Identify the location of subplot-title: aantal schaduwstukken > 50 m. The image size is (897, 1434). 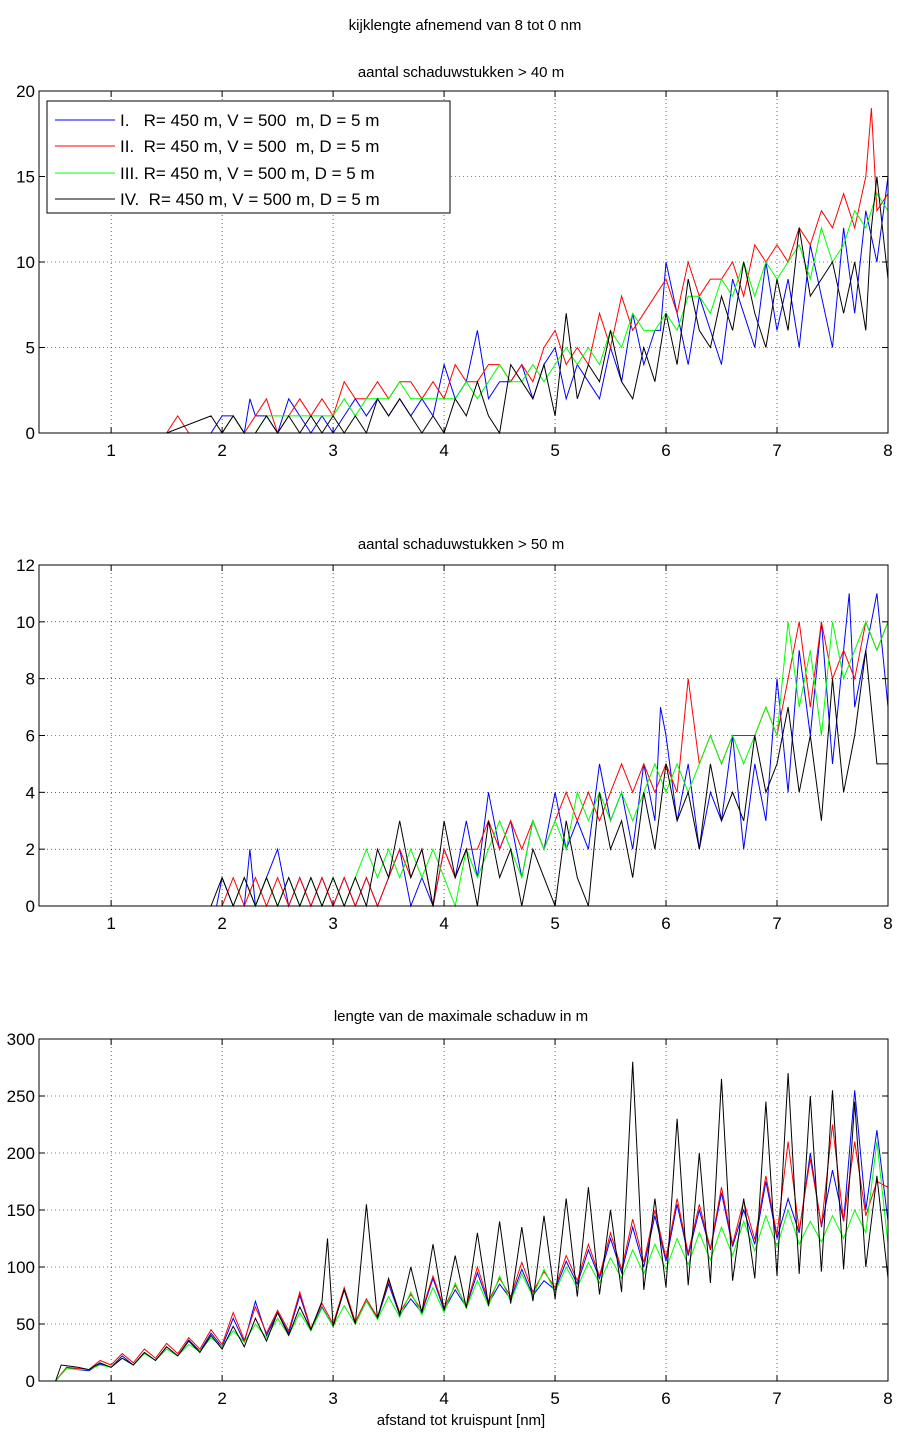
(461, 544).